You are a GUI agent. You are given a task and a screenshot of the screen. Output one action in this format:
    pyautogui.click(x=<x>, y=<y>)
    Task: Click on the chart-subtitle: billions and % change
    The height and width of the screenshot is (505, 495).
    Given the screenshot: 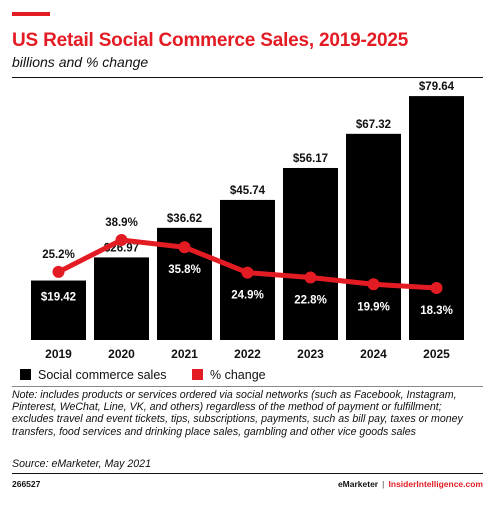 What is the action you would take?
    pyautogui.click(x=80, y=62)
    